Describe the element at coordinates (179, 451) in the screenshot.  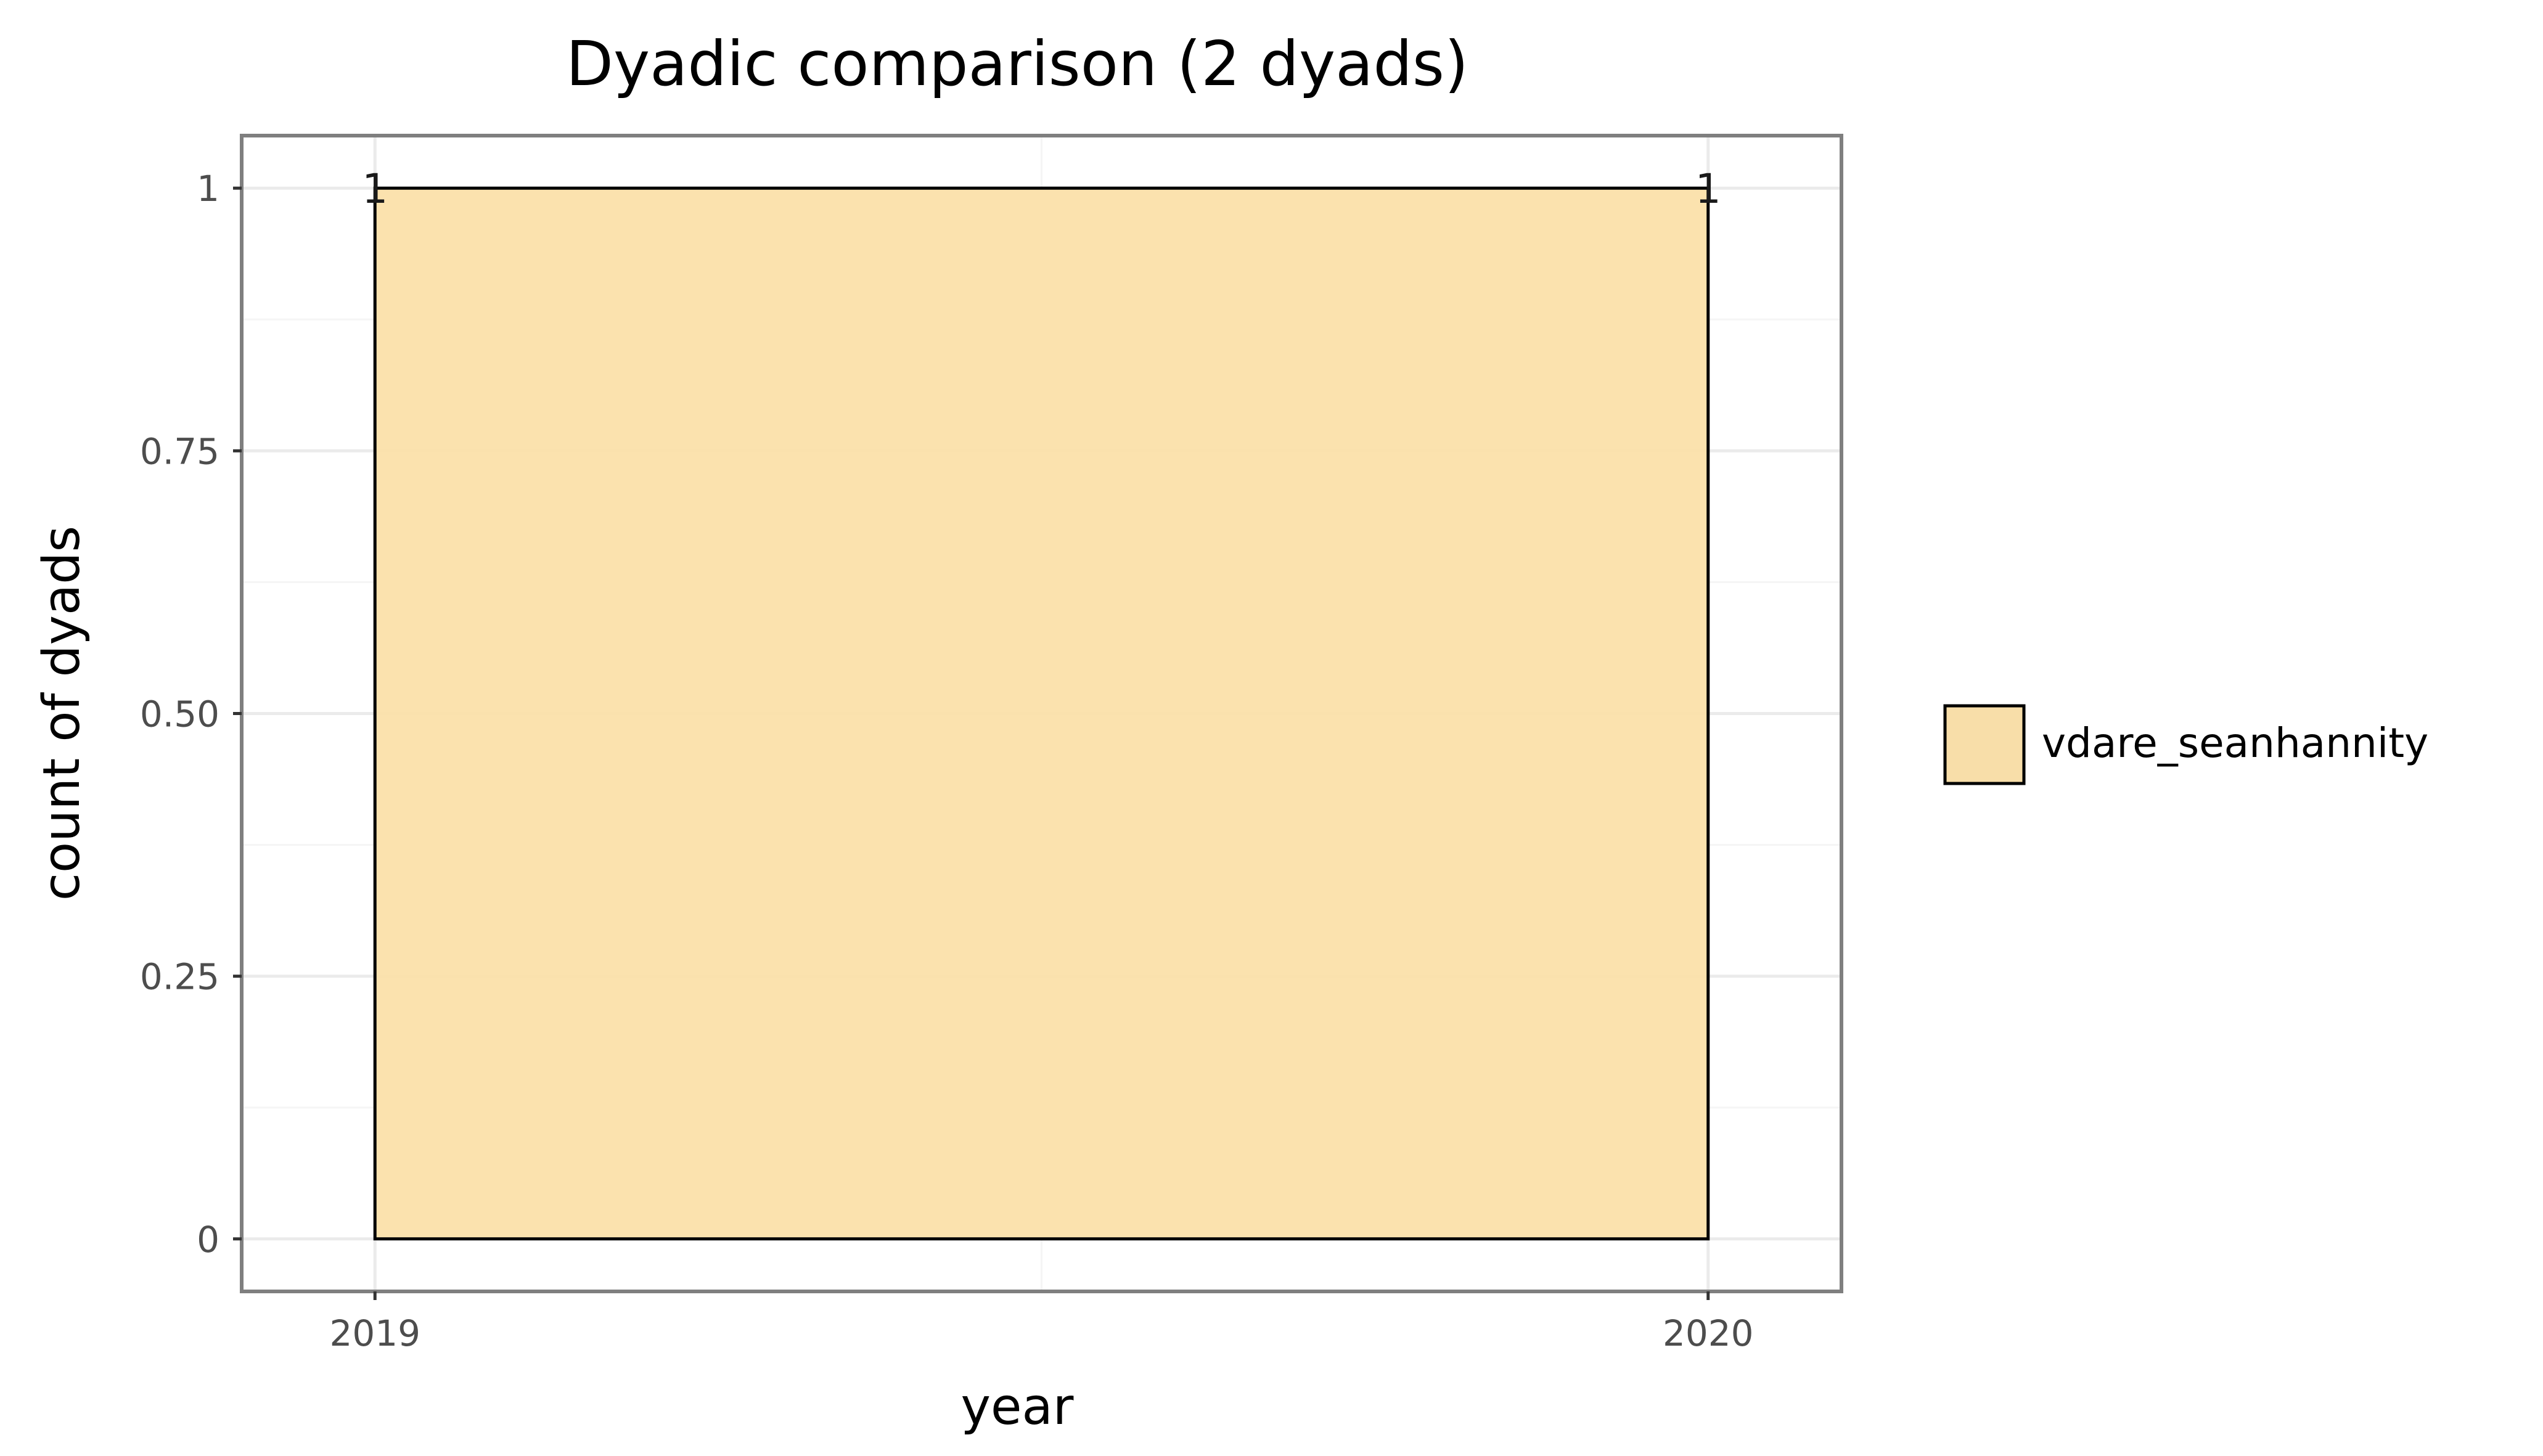
I see `y-tick-label: 0.75` at that location.